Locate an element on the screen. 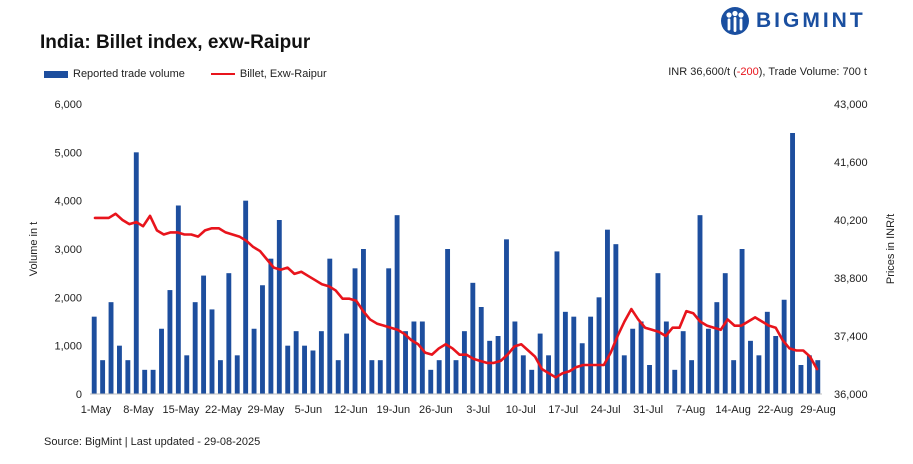 The height and width of the screenshot is (464, 913). legend-label-volume: Reported trade volume is located at coordinates (129, 74).